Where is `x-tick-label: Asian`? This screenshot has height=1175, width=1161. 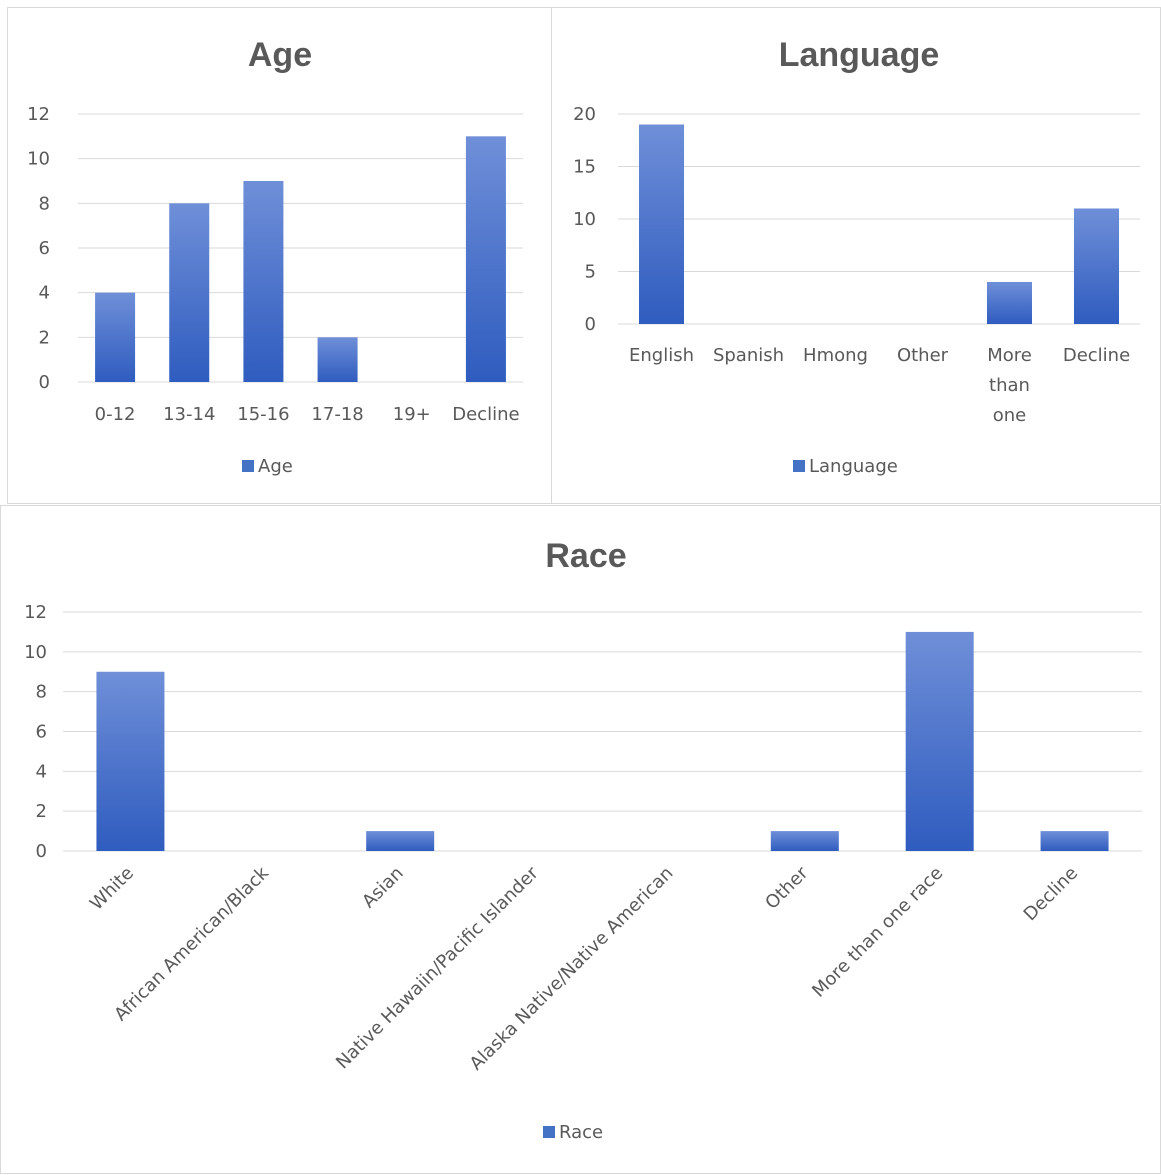 x-tick-label: Asian is located at coordinates (383, 888).